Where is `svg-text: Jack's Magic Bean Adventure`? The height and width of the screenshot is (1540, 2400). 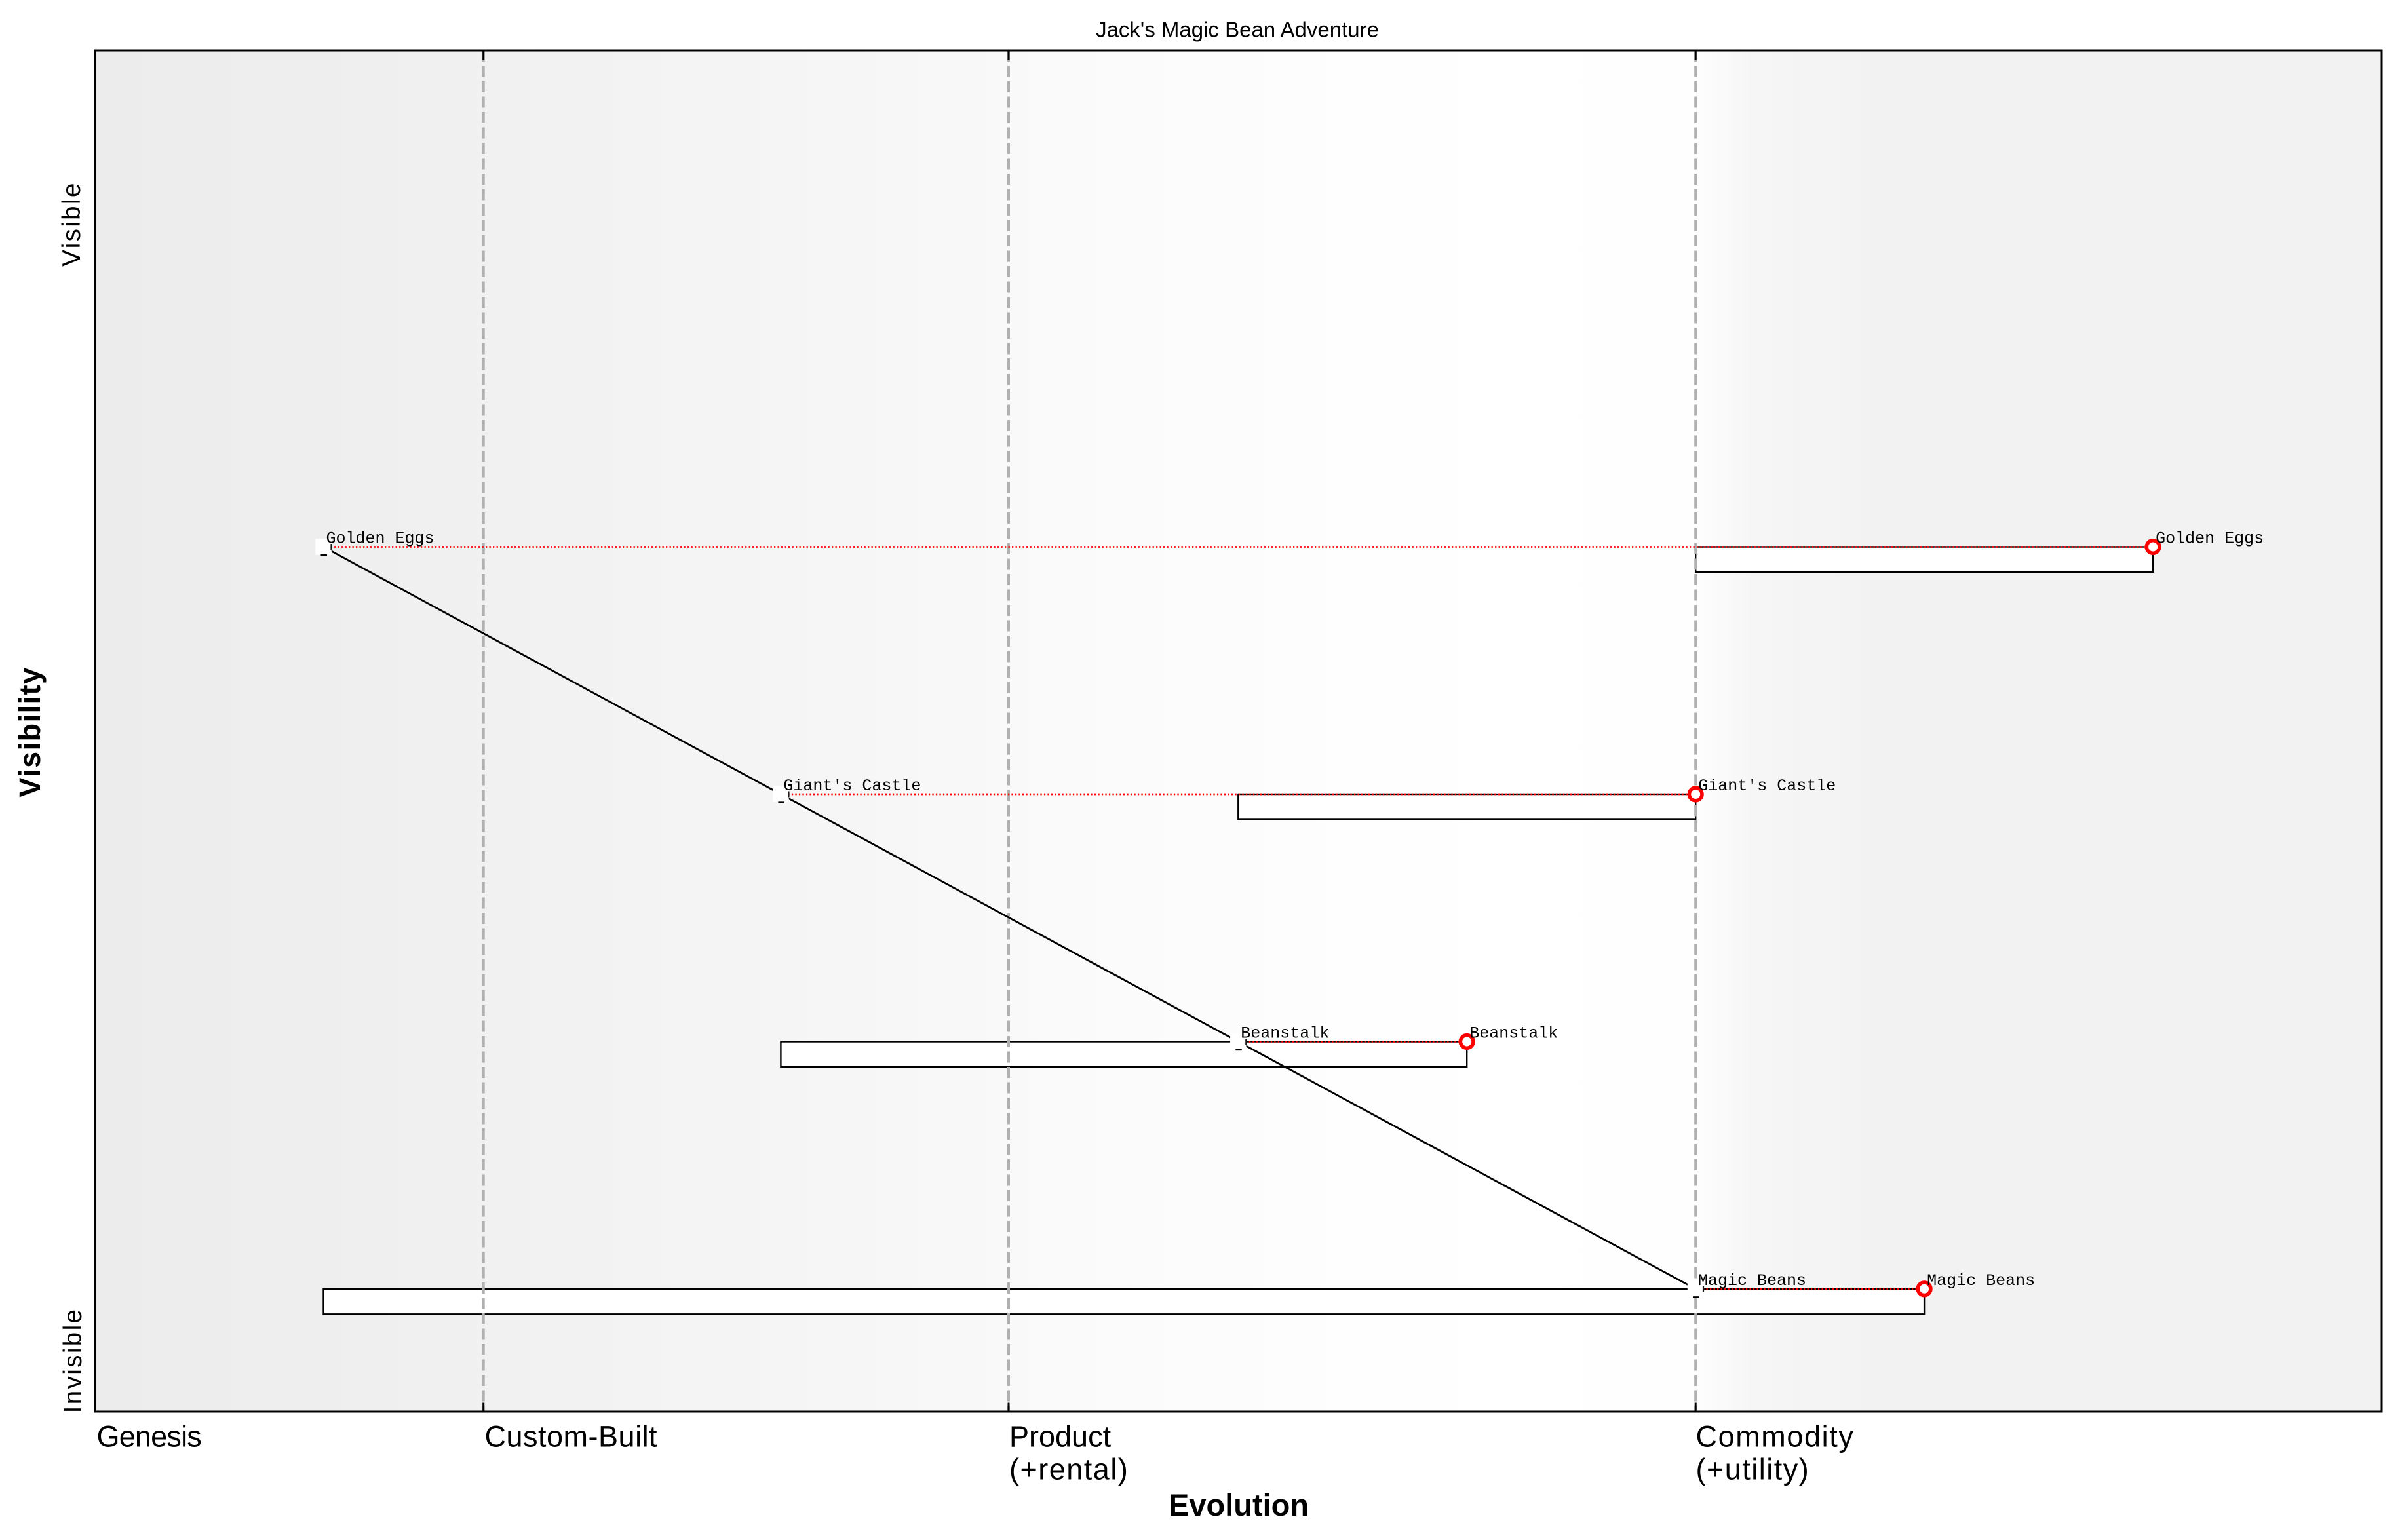 svg-text: Jack's Magic Bean Adventure is located at coordinates (1237, 30).